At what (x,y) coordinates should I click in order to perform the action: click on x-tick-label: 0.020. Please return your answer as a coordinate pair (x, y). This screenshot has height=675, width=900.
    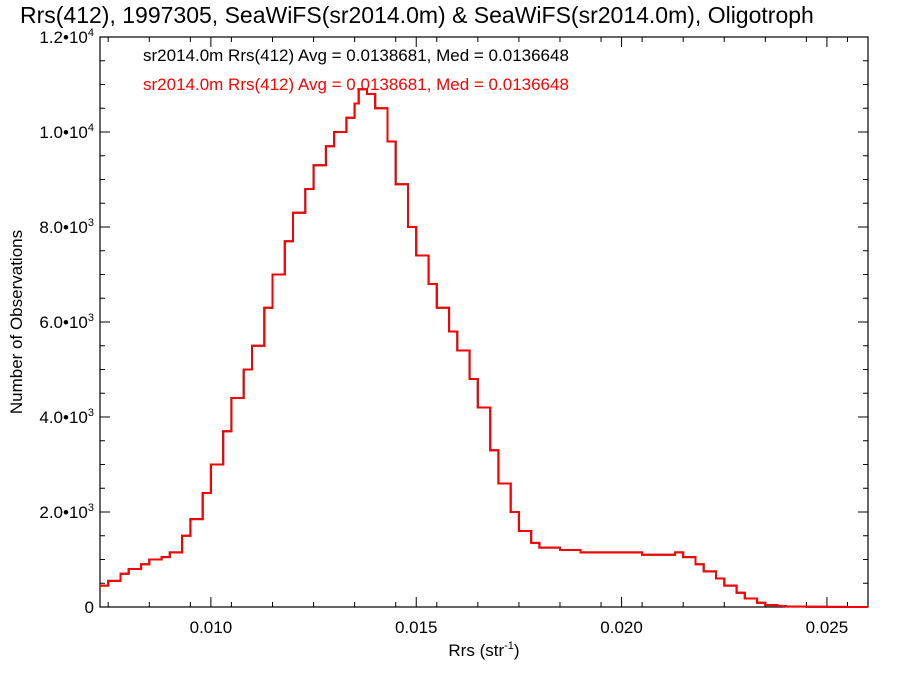
    Looking at the image, I should click on (621, 627).